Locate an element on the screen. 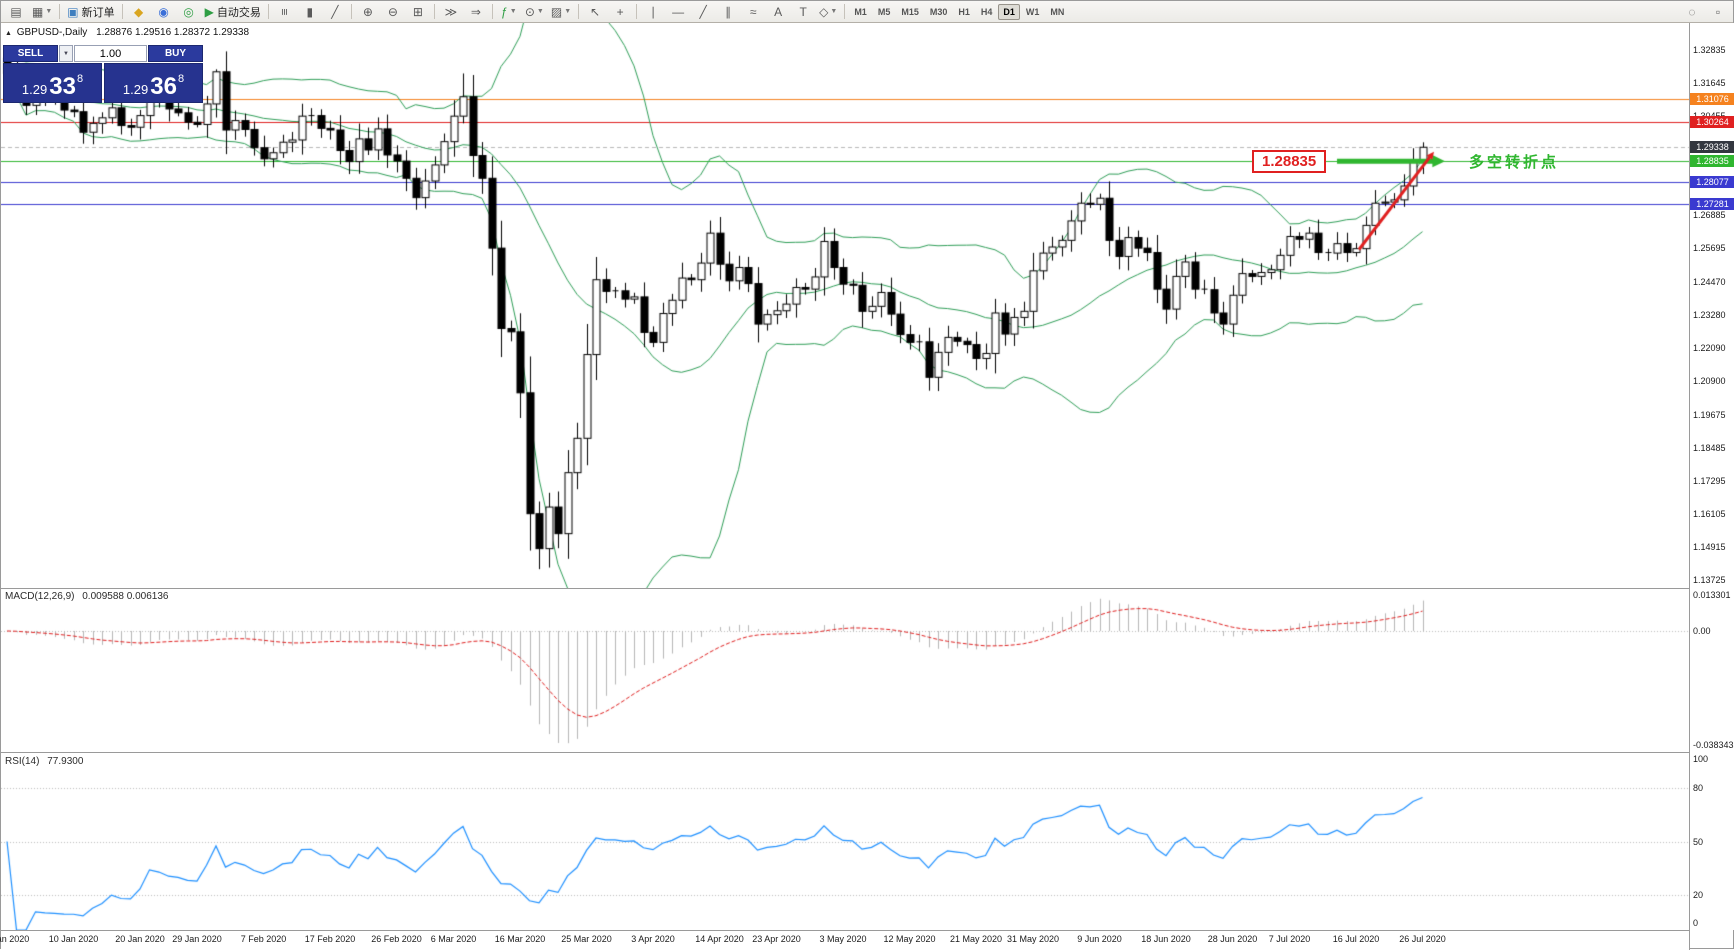 The image size is (1734, 950). buy-button: BUY is located at coordinates (175, 53).